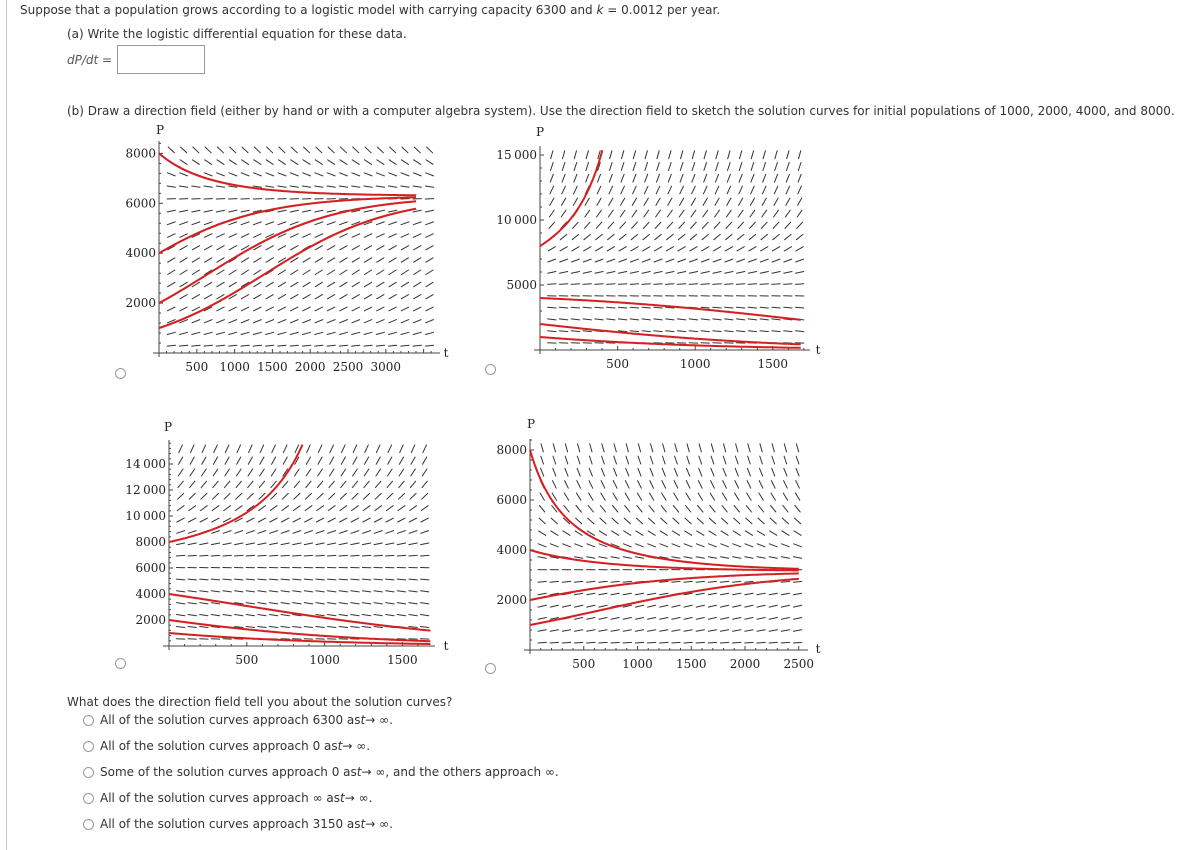 The height and width of the screenshot is (850, 1204). What do you see at coordinates (90, 60) in the screenshot?
I see `dpdt-label: dP/dt =` at bounding box center [90, 60].